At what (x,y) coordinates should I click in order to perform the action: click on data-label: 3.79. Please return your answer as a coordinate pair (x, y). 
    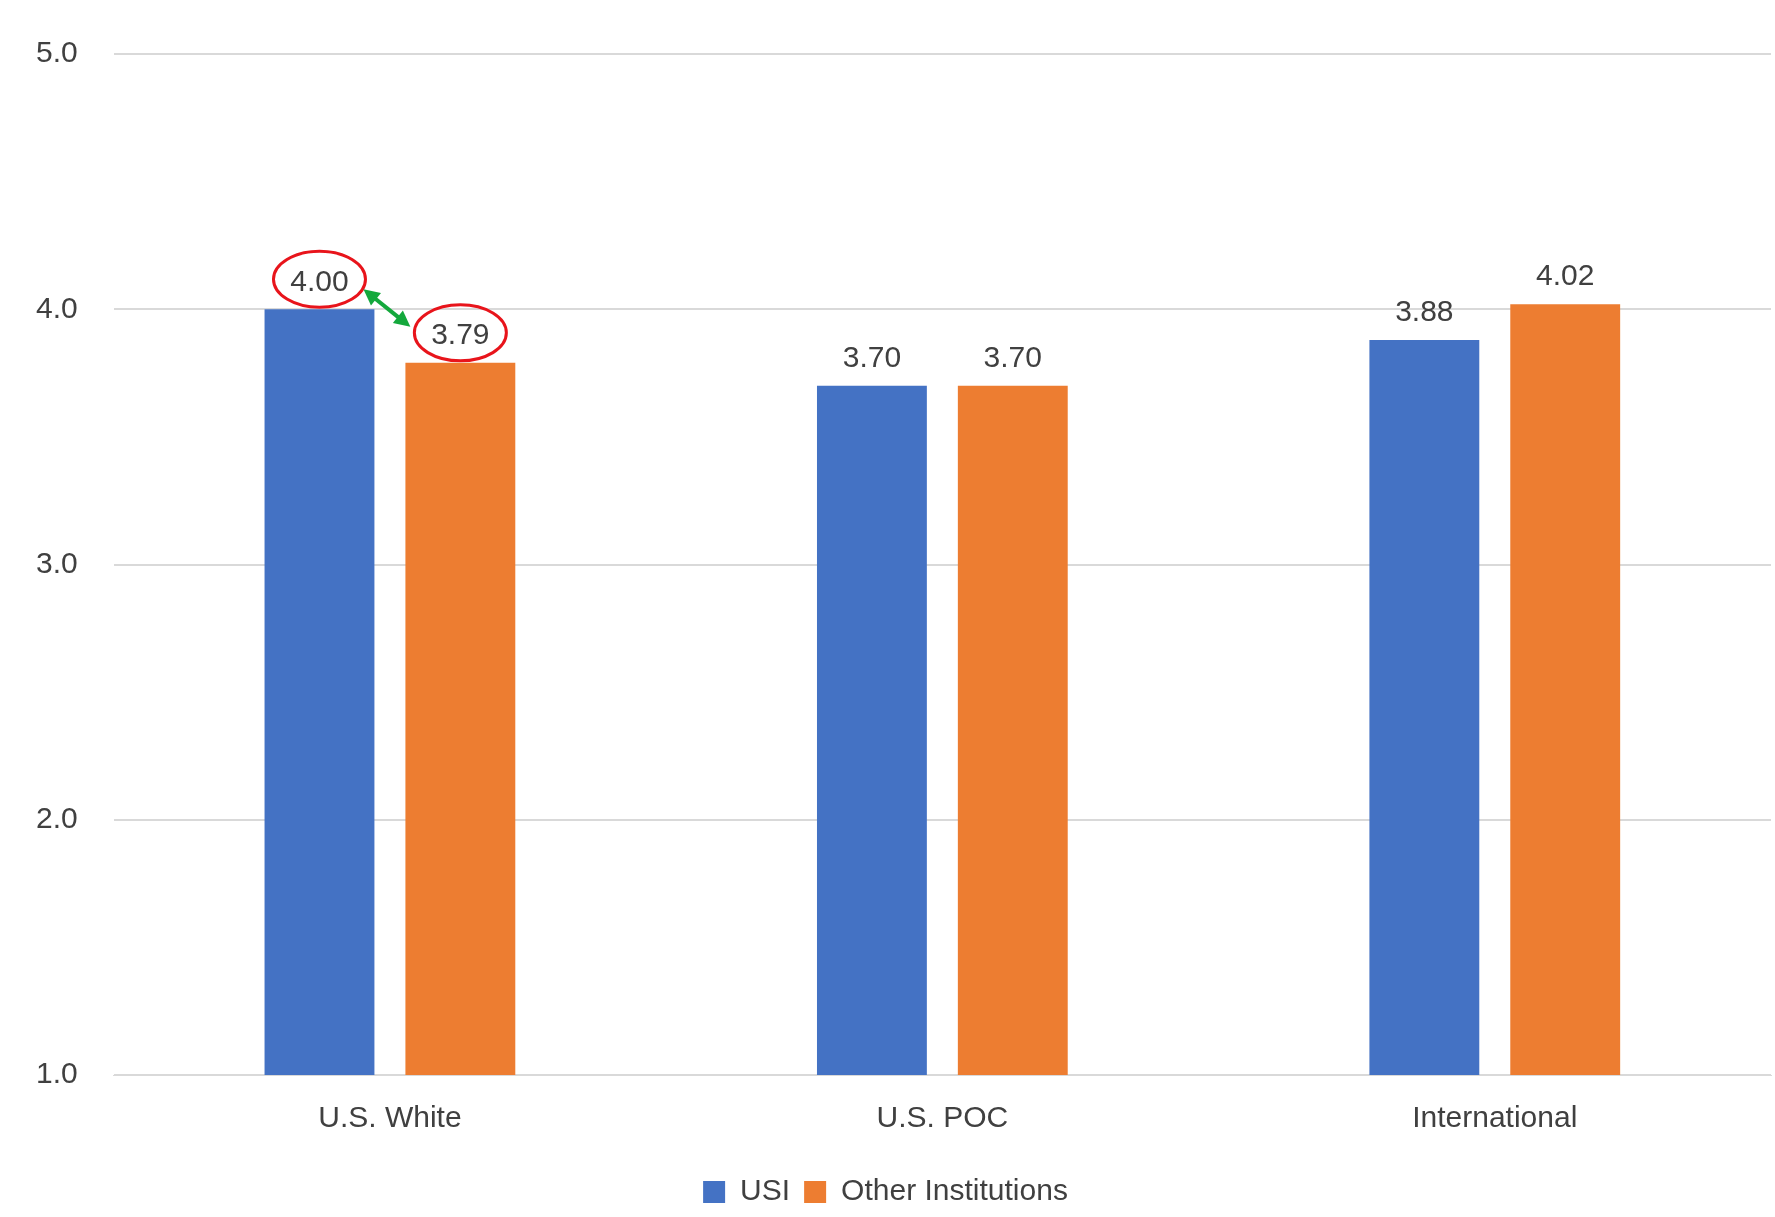
    Looking at the image, I should click on (460, 334).